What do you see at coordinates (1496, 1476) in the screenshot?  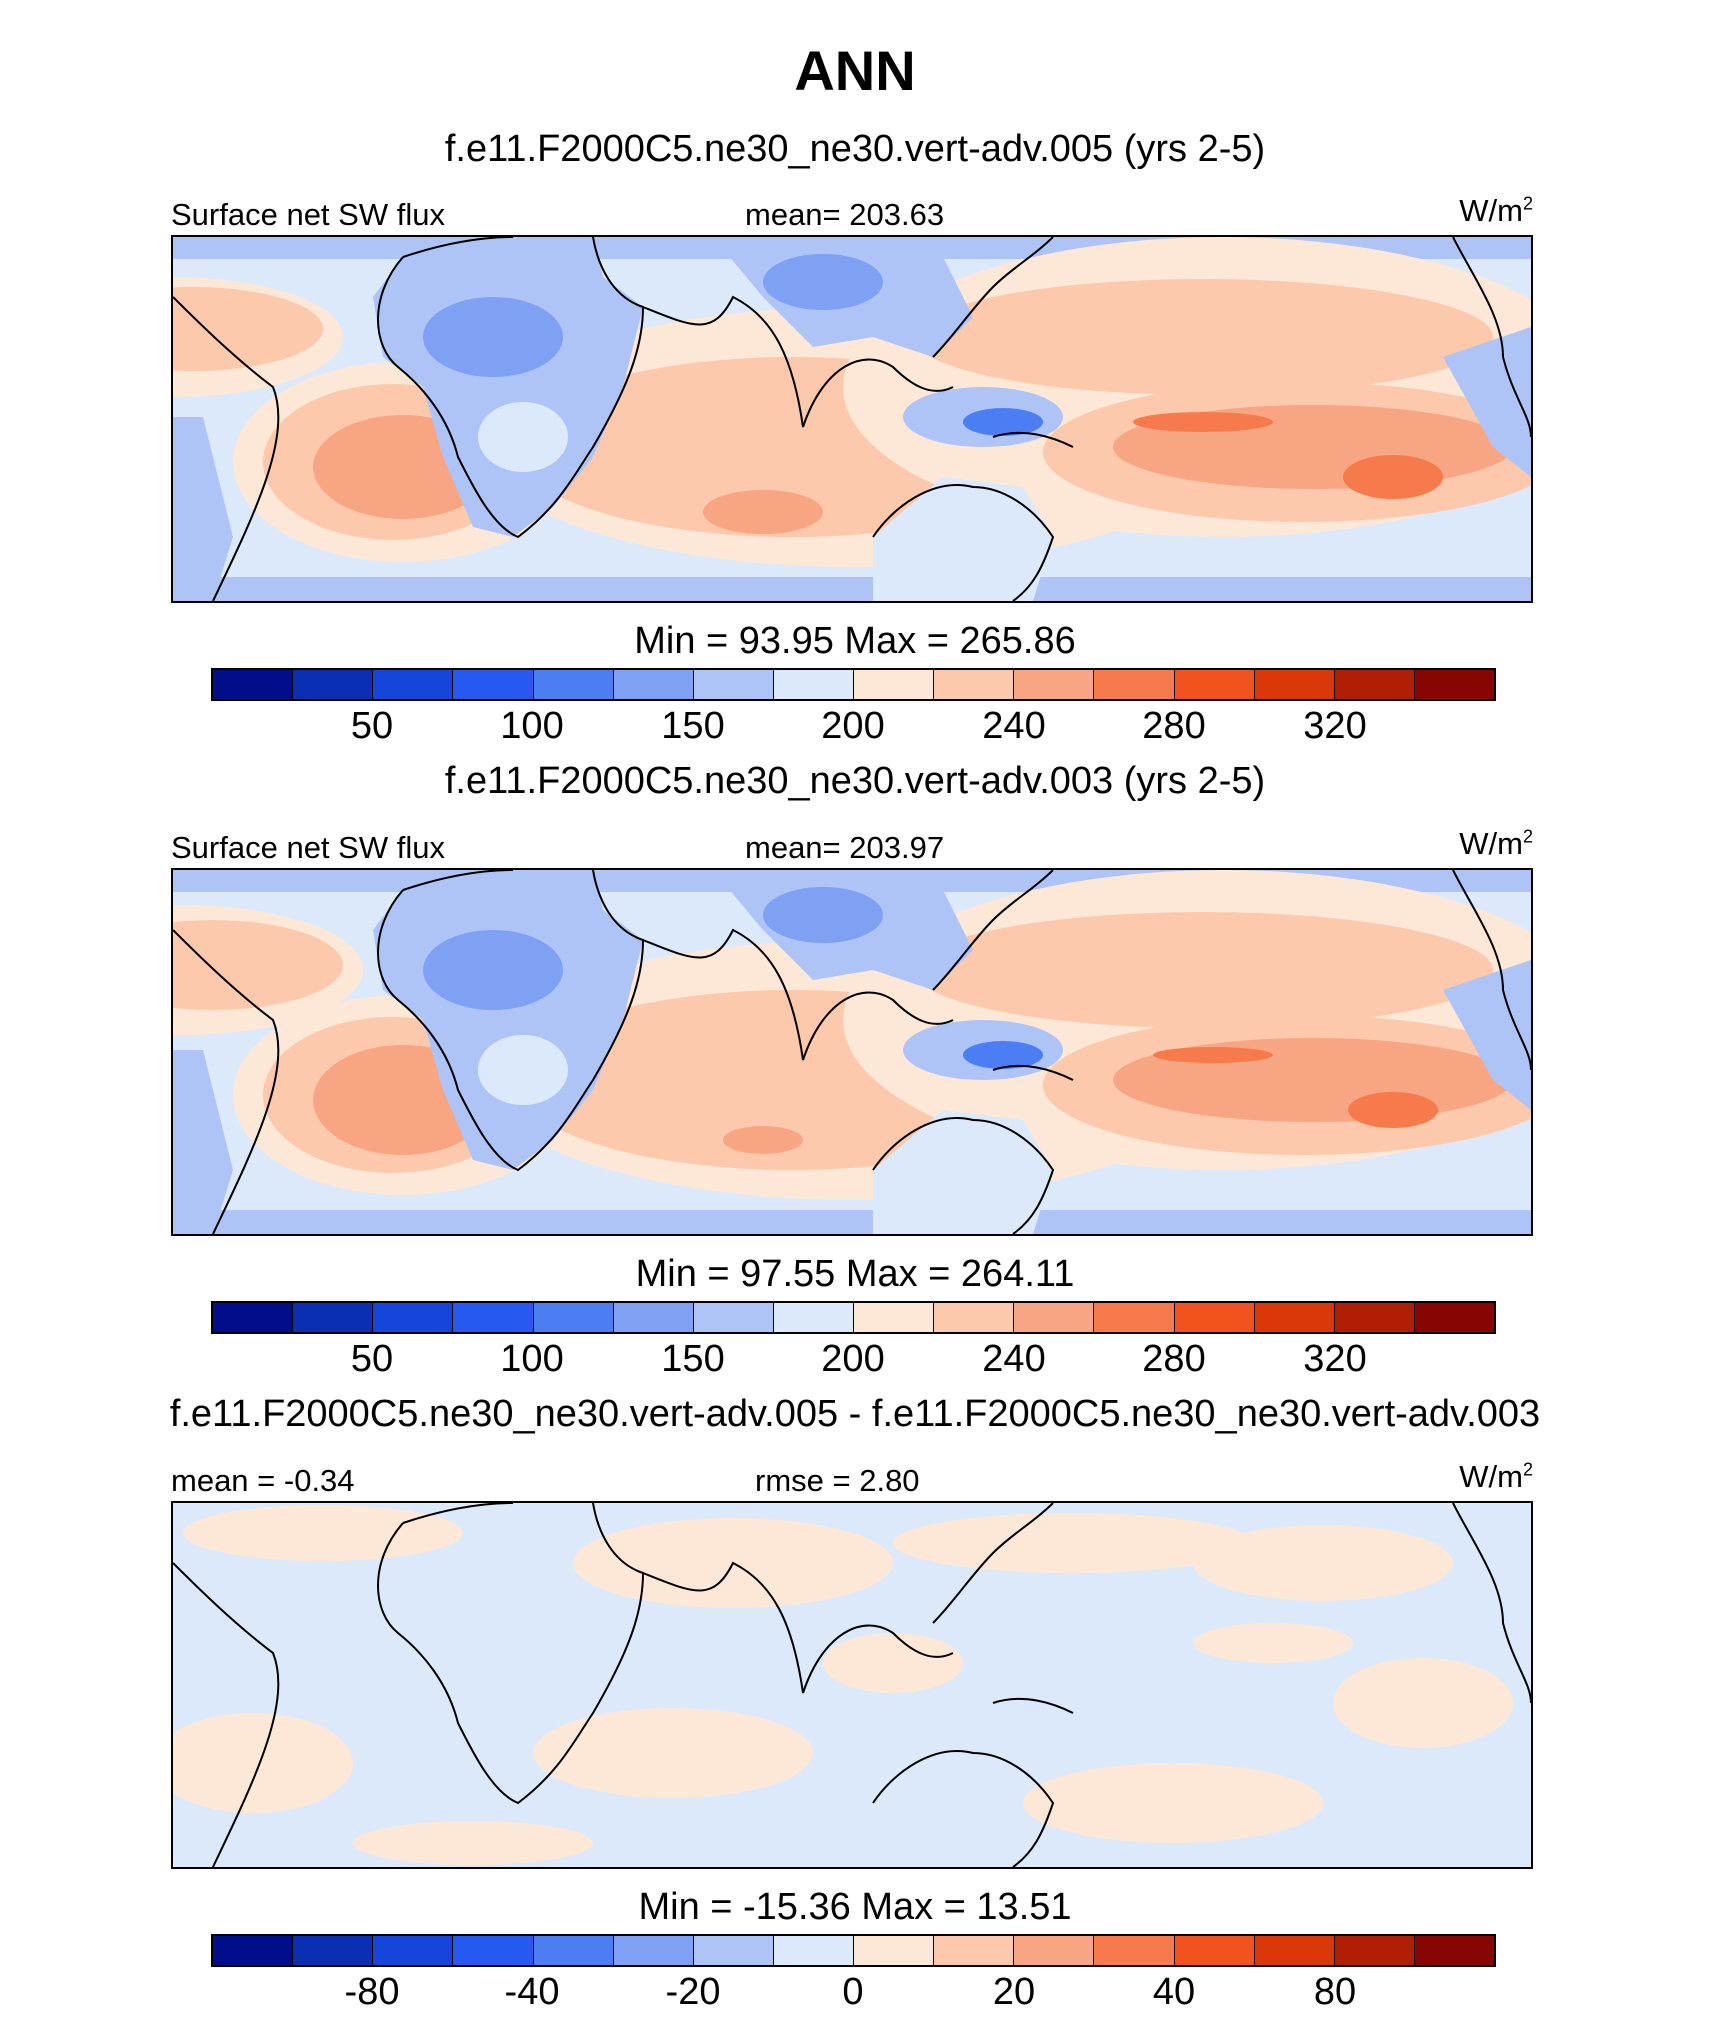 I see `panel-3-unit-label: W/m2` at bounding box center [1496, 1476].